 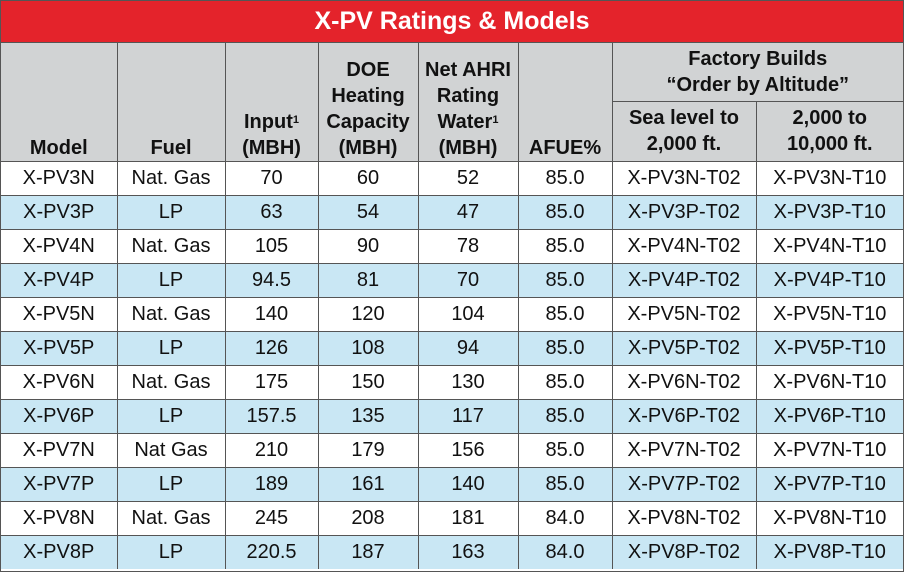 I want to click on cell-sea-level-build: X-PV8N-T02, so click(x=684, y=518).